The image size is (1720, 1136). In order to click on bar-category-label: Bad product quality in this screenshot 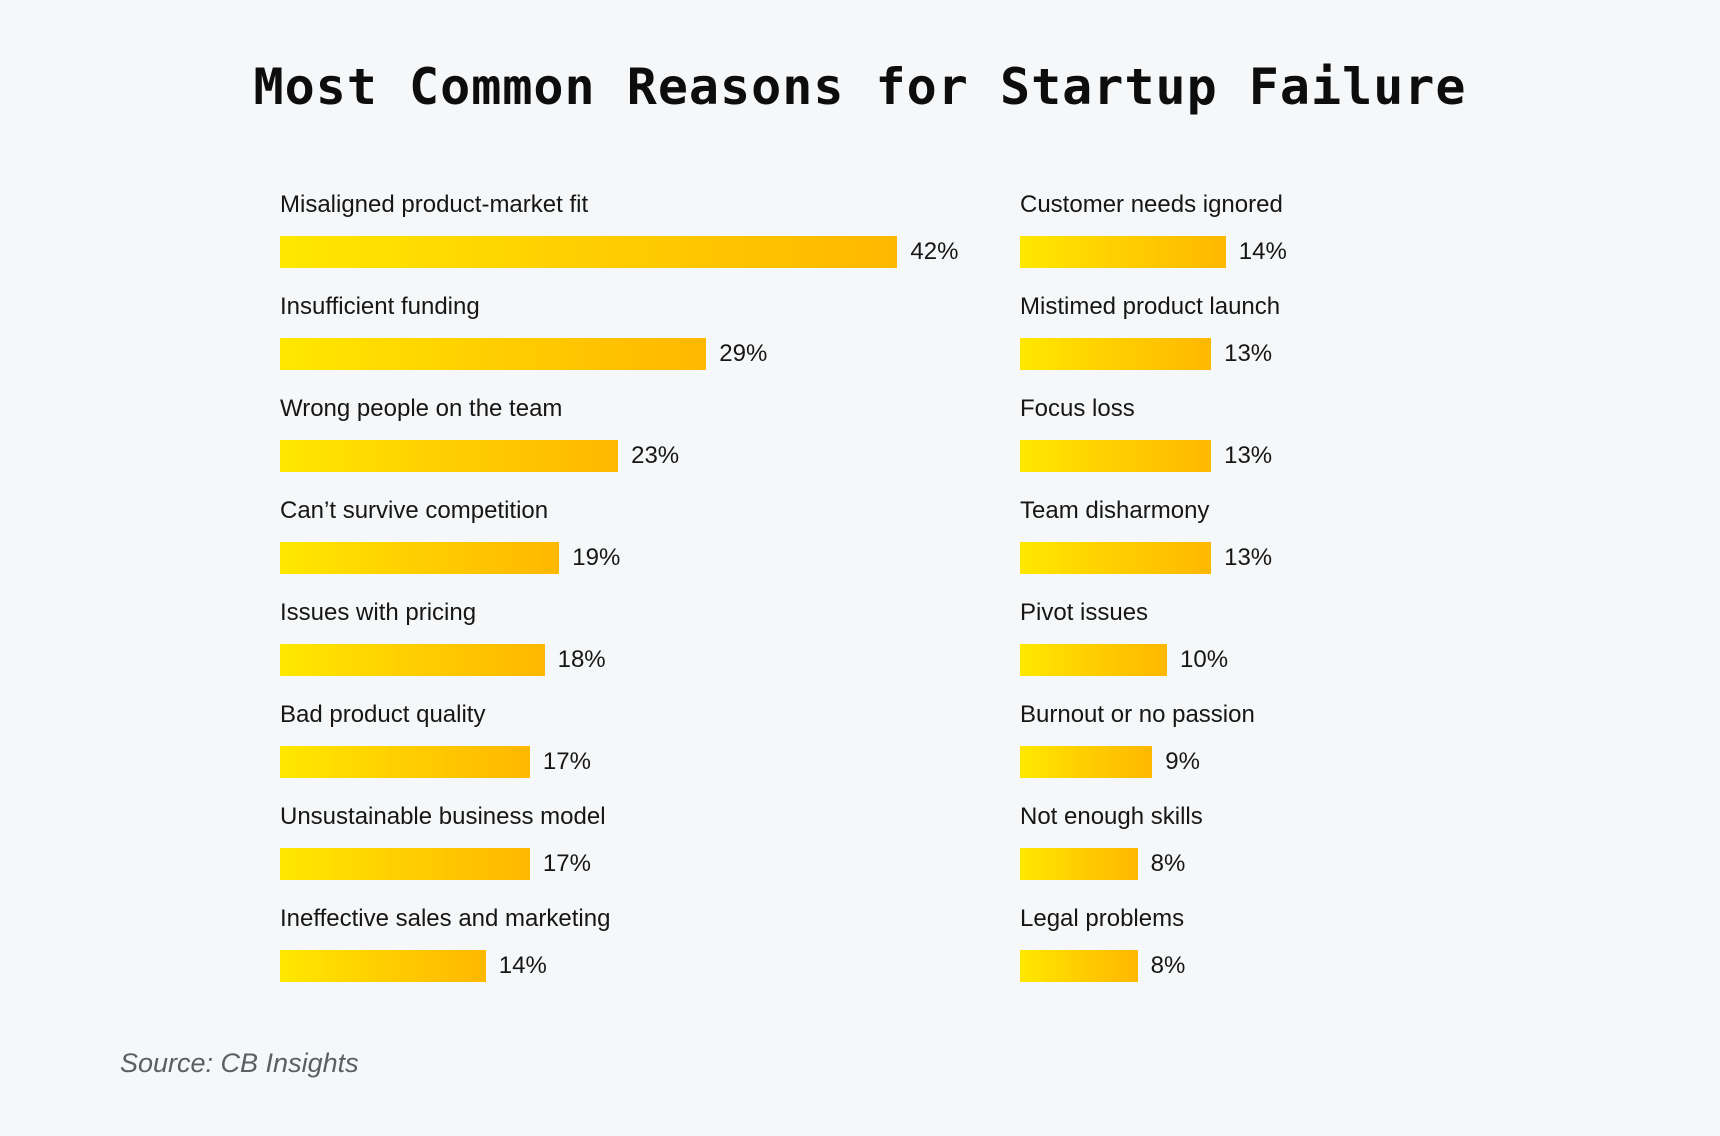, I will do `click(383, 714)`.